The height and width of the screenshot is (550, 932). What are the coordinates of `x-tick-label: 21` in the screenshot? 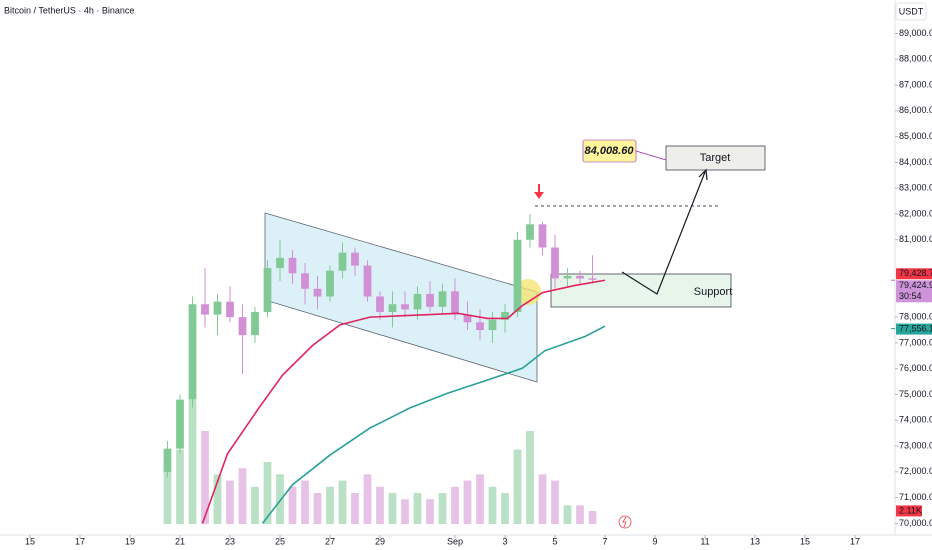 It's located at (180, 541).